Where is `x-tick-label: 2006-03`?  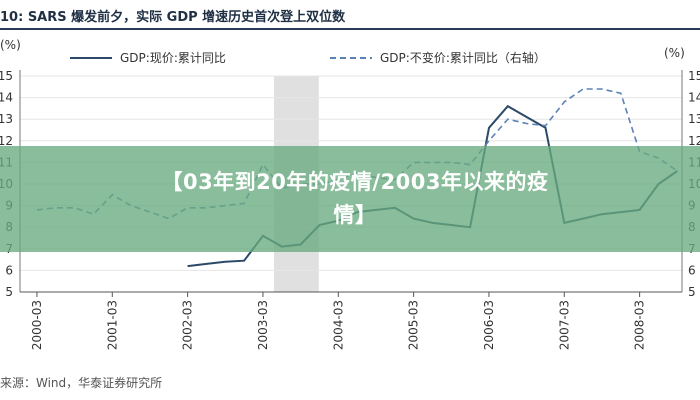
x-tick-label: 2006-03 is located at coordinates (489, 325).